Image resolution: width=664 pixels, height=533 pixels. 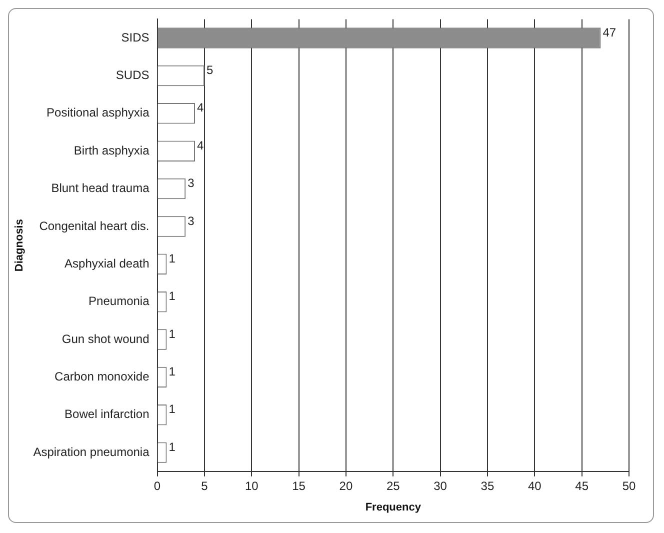 What do you see at coordinates (204, 485) in the screenshot?
I see `x-tick-label: 5` at bounding box center [204, 485].